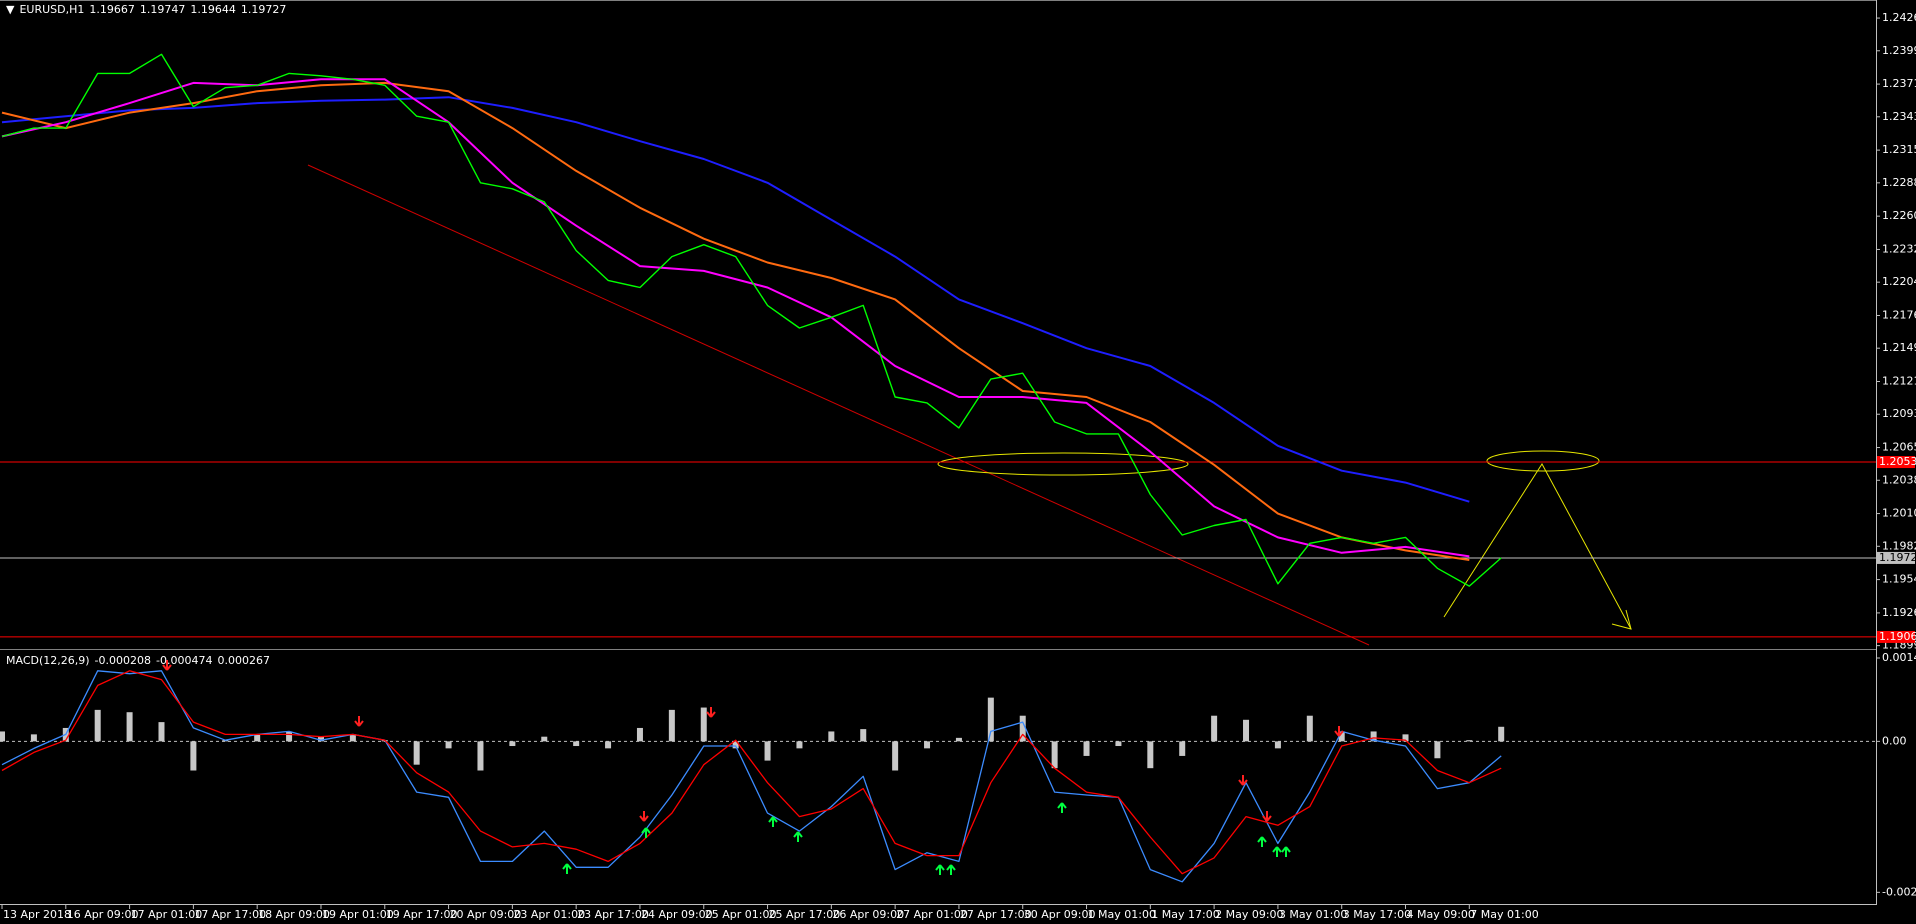 This screenshot has height=924, width=1916. I want to click on x-tick-label: 24 Apr 09:00, so click(677, 914).